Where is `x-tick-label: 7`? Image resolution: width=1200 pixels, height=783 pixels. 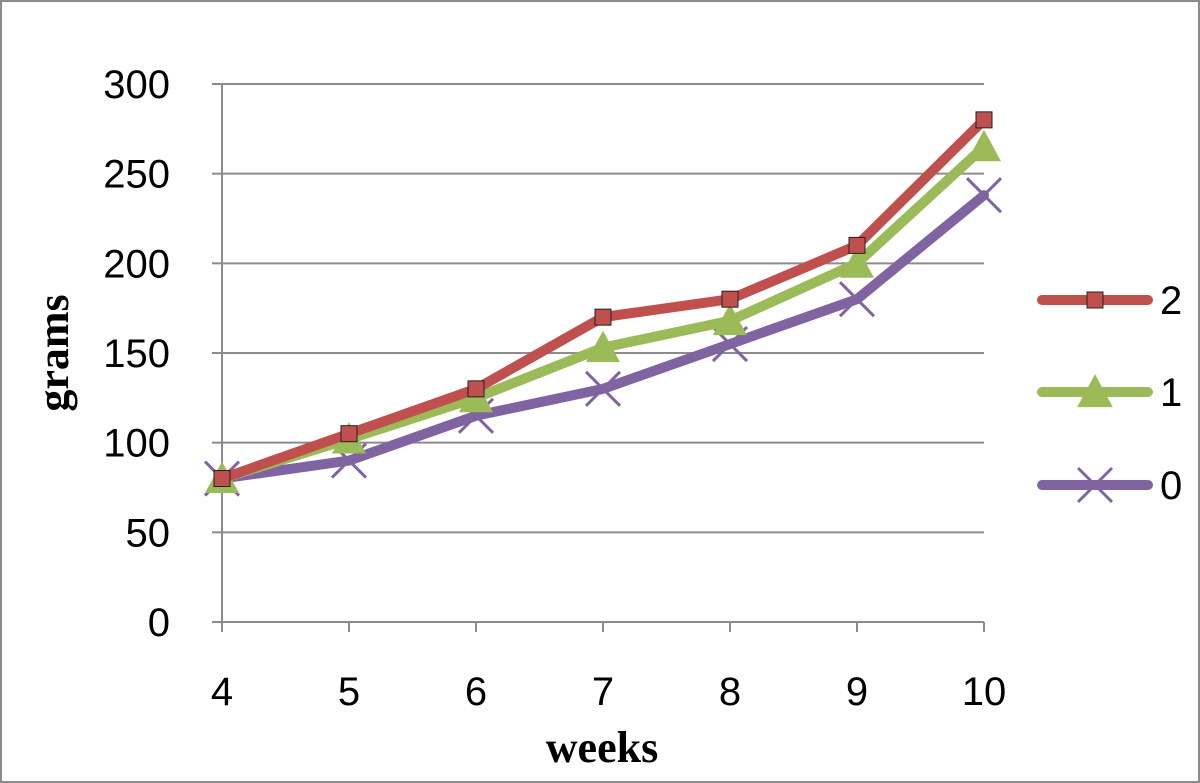
x-tick-label: 7 is located at coordinates (603, 692).